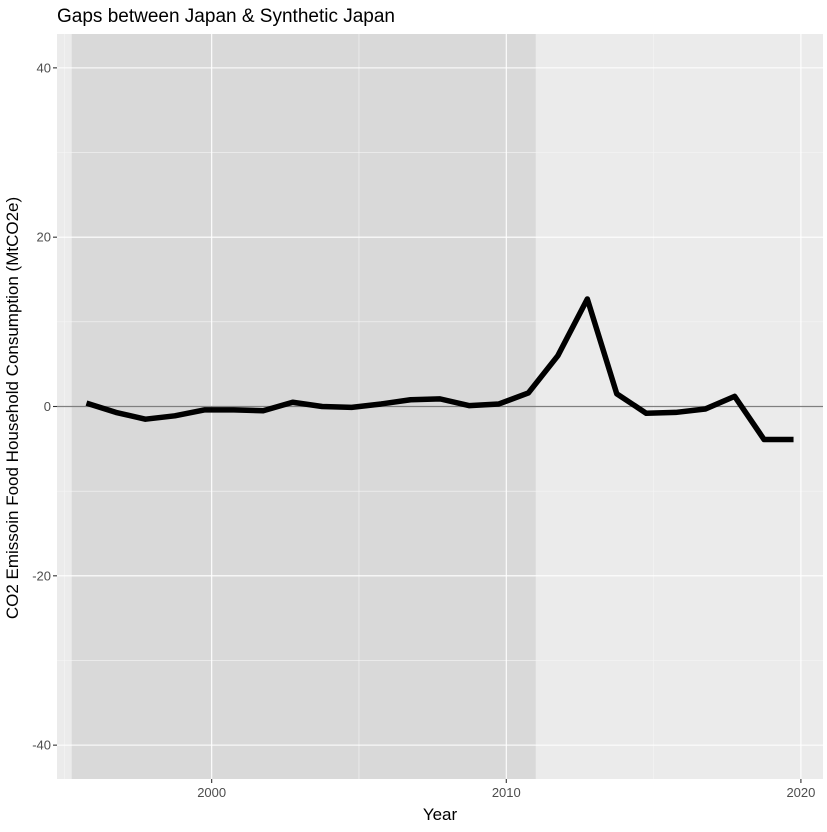 This screenshot has width=827, height=832. What do you see at coordinates (41, 745) in the screenshot?
I see `y-tick-label: -40` at bounding box center [41, 745].